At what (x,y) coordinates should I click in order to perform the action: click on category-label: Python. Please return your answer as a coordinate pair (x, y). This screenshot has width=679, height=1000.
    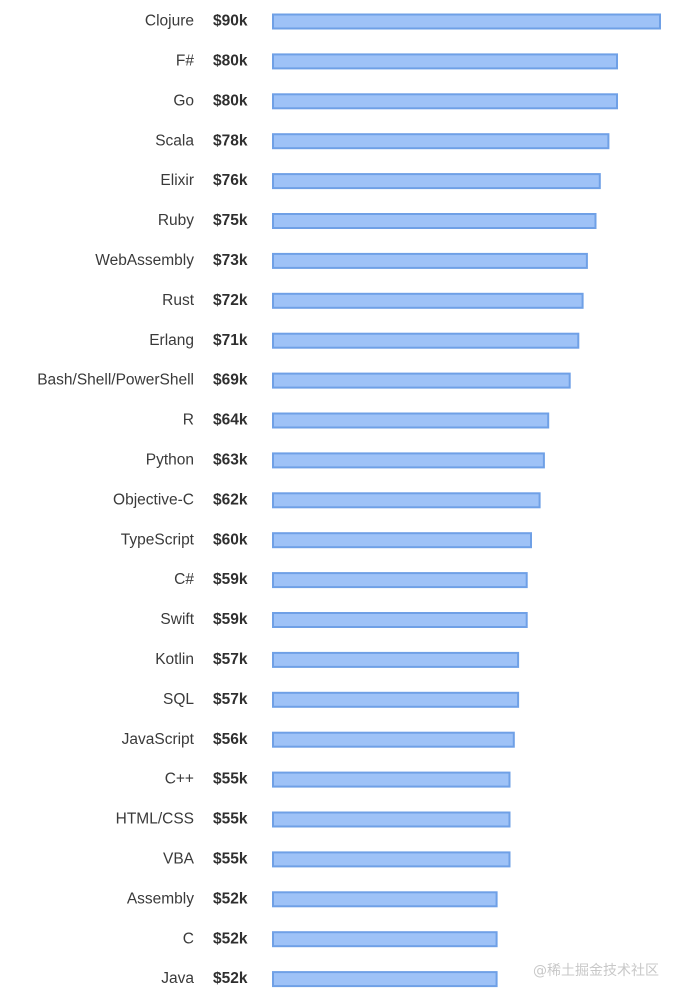
    Looking at the image, I should click on (170, 459).